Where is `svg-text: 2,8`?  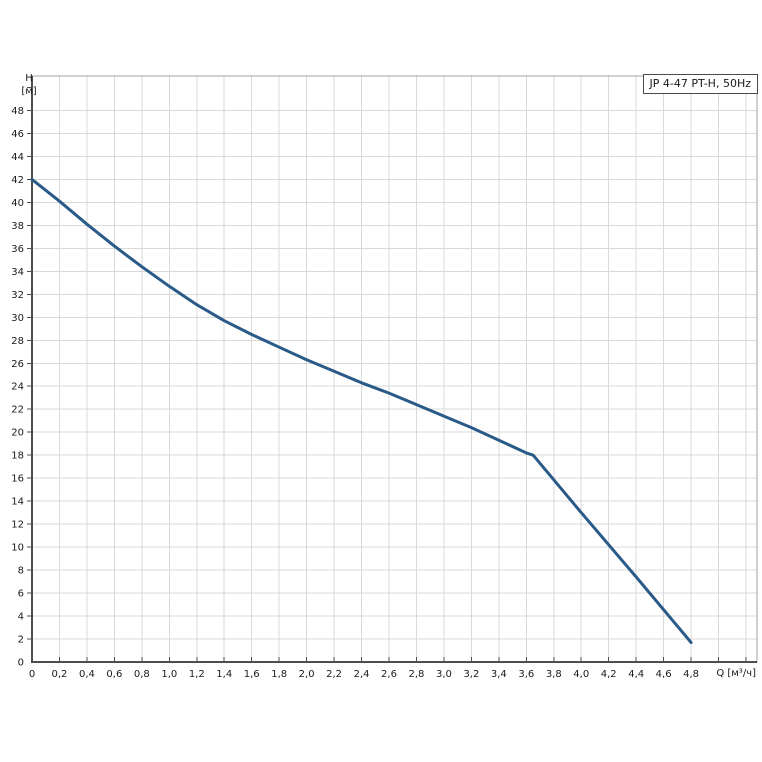 svg-text: 2,8 is located at coordinates (417, 674).